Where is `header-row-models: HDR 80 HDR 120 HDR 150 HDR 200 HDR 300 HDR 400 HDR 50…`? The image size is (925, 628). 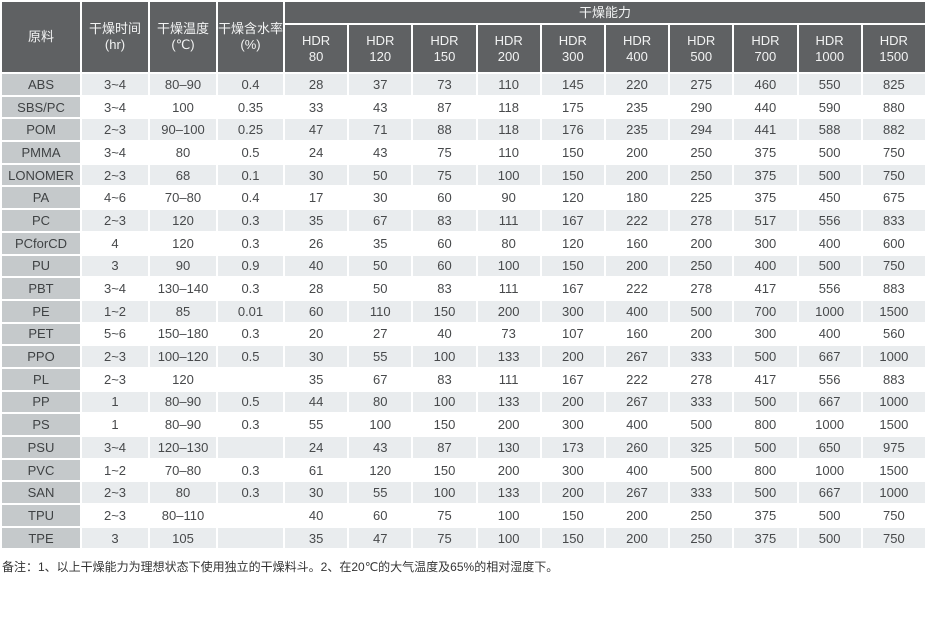
header-row-models: HDR 80 HDR 120 HDR 150 HDR 200 HDR 300 HDR 400 HDR 50… is located at coordinates (463, 48).